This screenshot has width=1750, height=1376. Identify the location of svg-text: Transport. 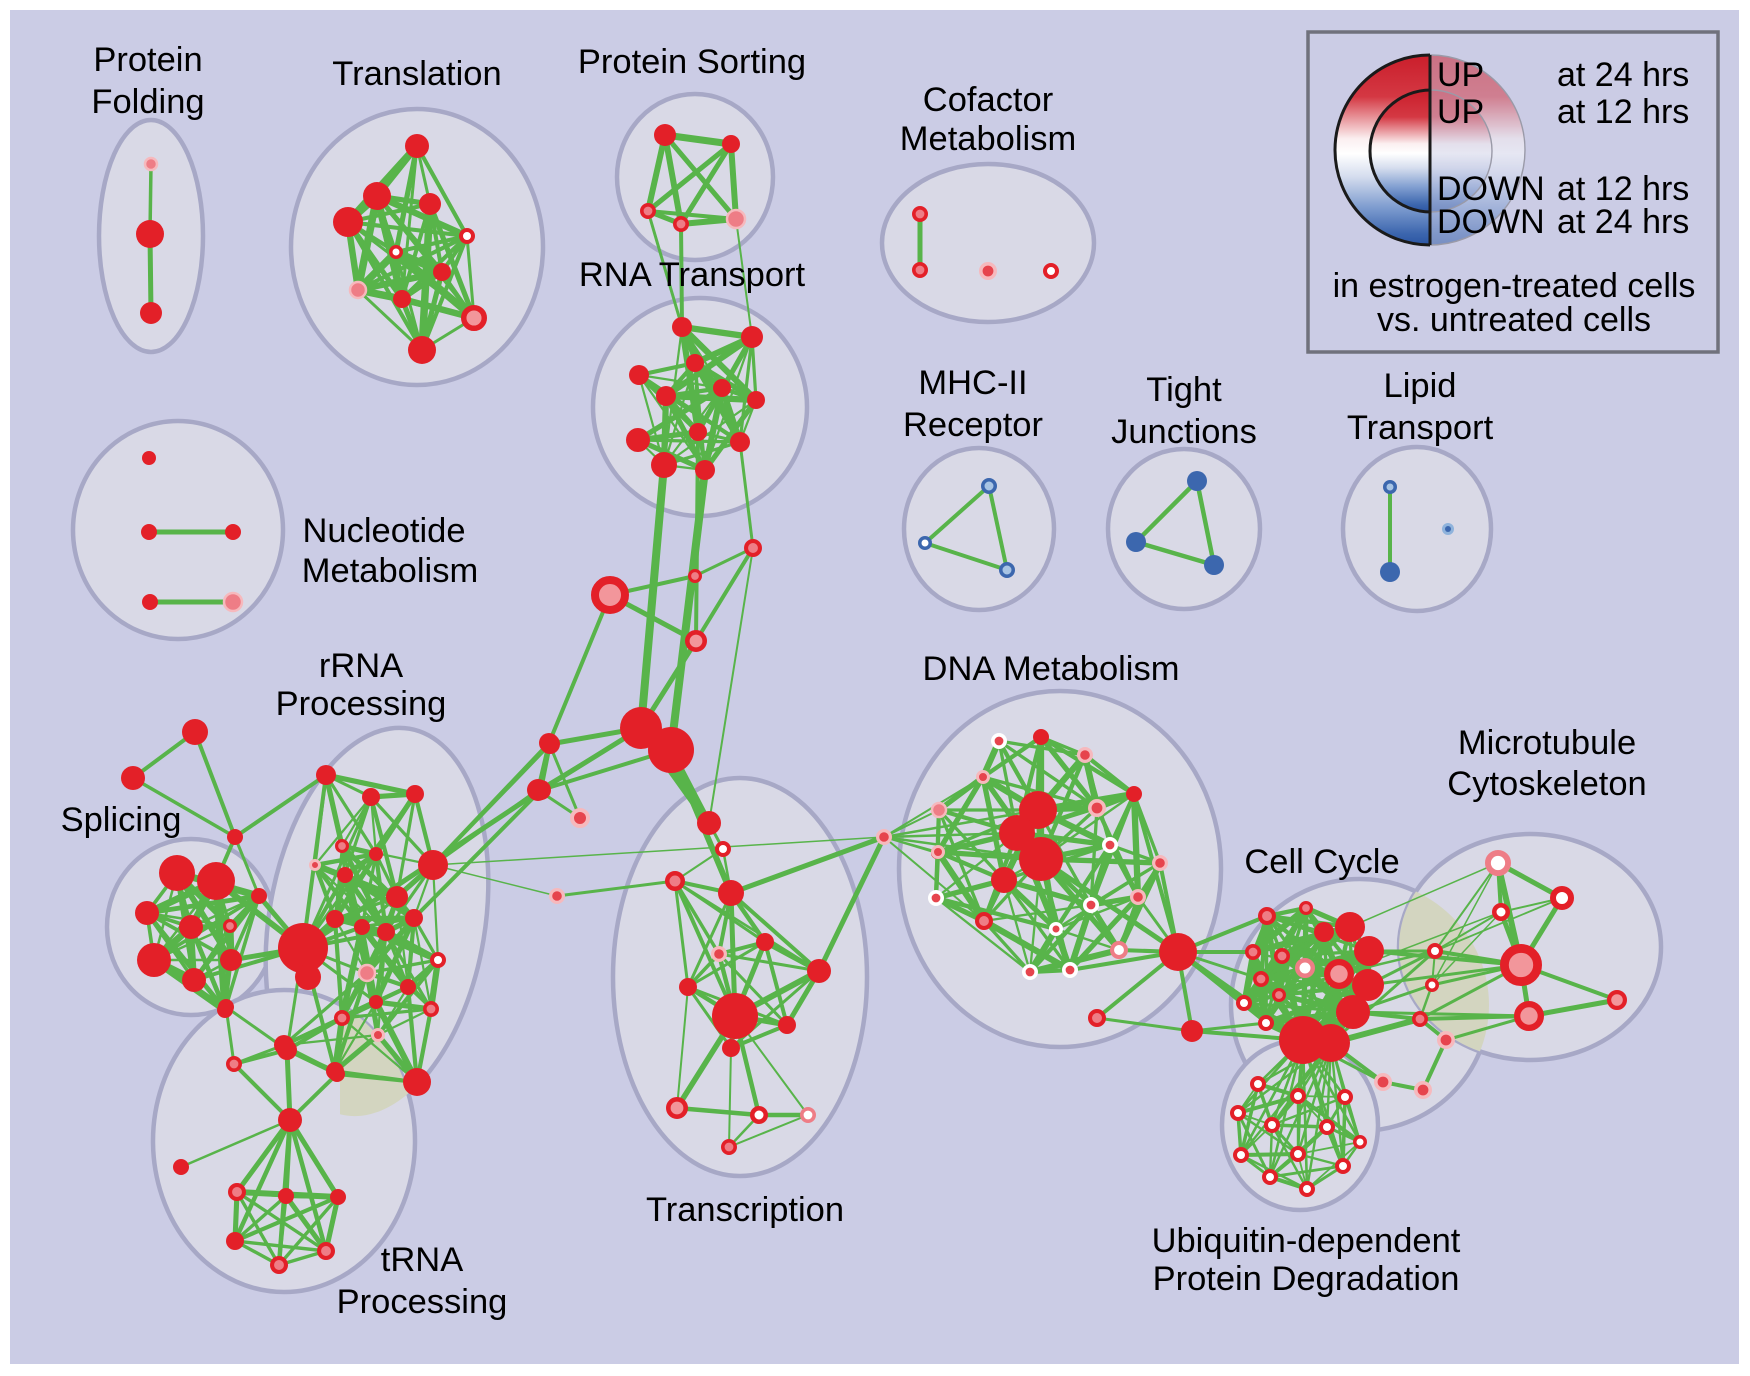
(1420, 428).